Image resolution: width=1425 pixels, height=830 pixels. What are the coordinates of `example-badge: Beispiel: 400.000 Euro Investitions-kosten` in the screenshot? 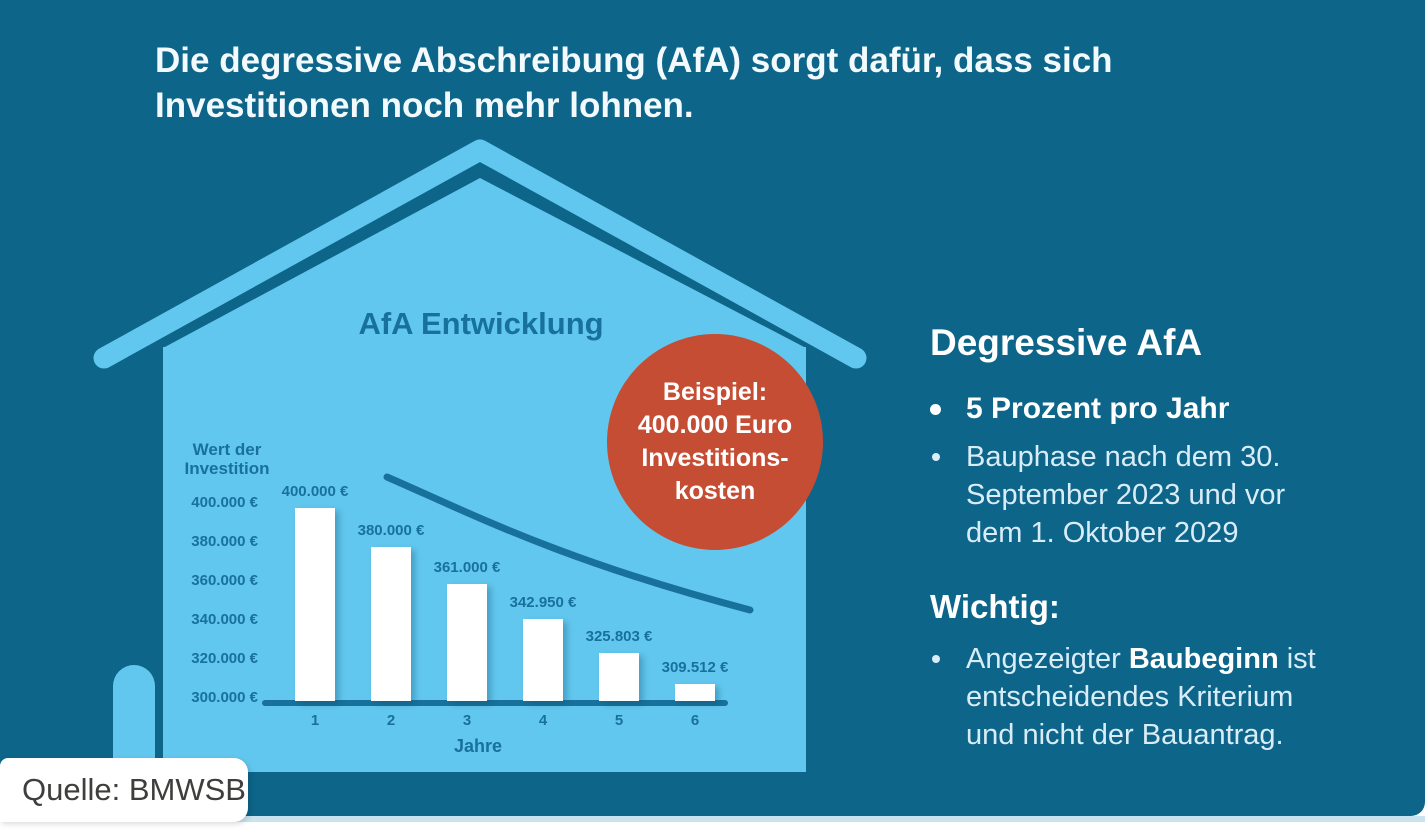 It's located at (715, 442).